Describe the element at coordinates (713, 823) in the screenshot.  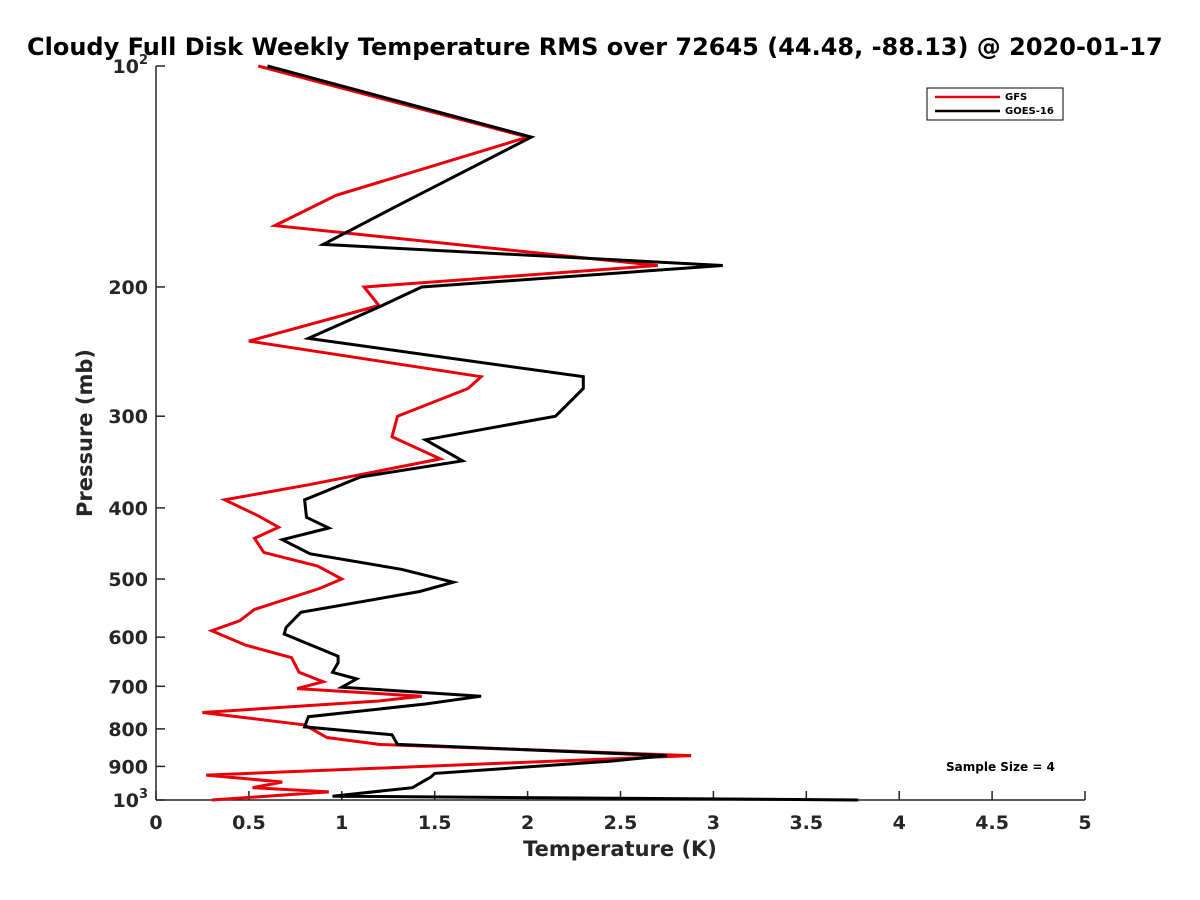
I see `x-tick-label: 3` at that location.